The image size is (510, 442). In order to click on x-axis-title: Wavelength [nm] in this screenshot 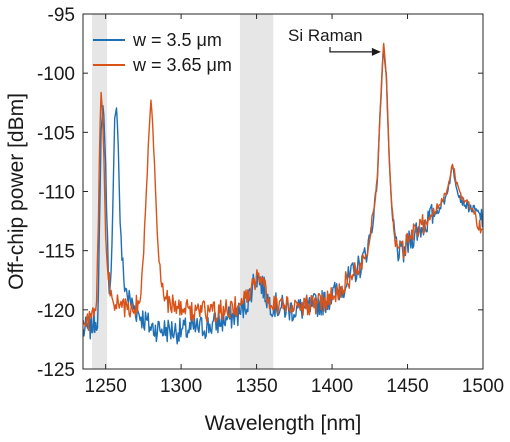, I will do `click(283, 423)`.